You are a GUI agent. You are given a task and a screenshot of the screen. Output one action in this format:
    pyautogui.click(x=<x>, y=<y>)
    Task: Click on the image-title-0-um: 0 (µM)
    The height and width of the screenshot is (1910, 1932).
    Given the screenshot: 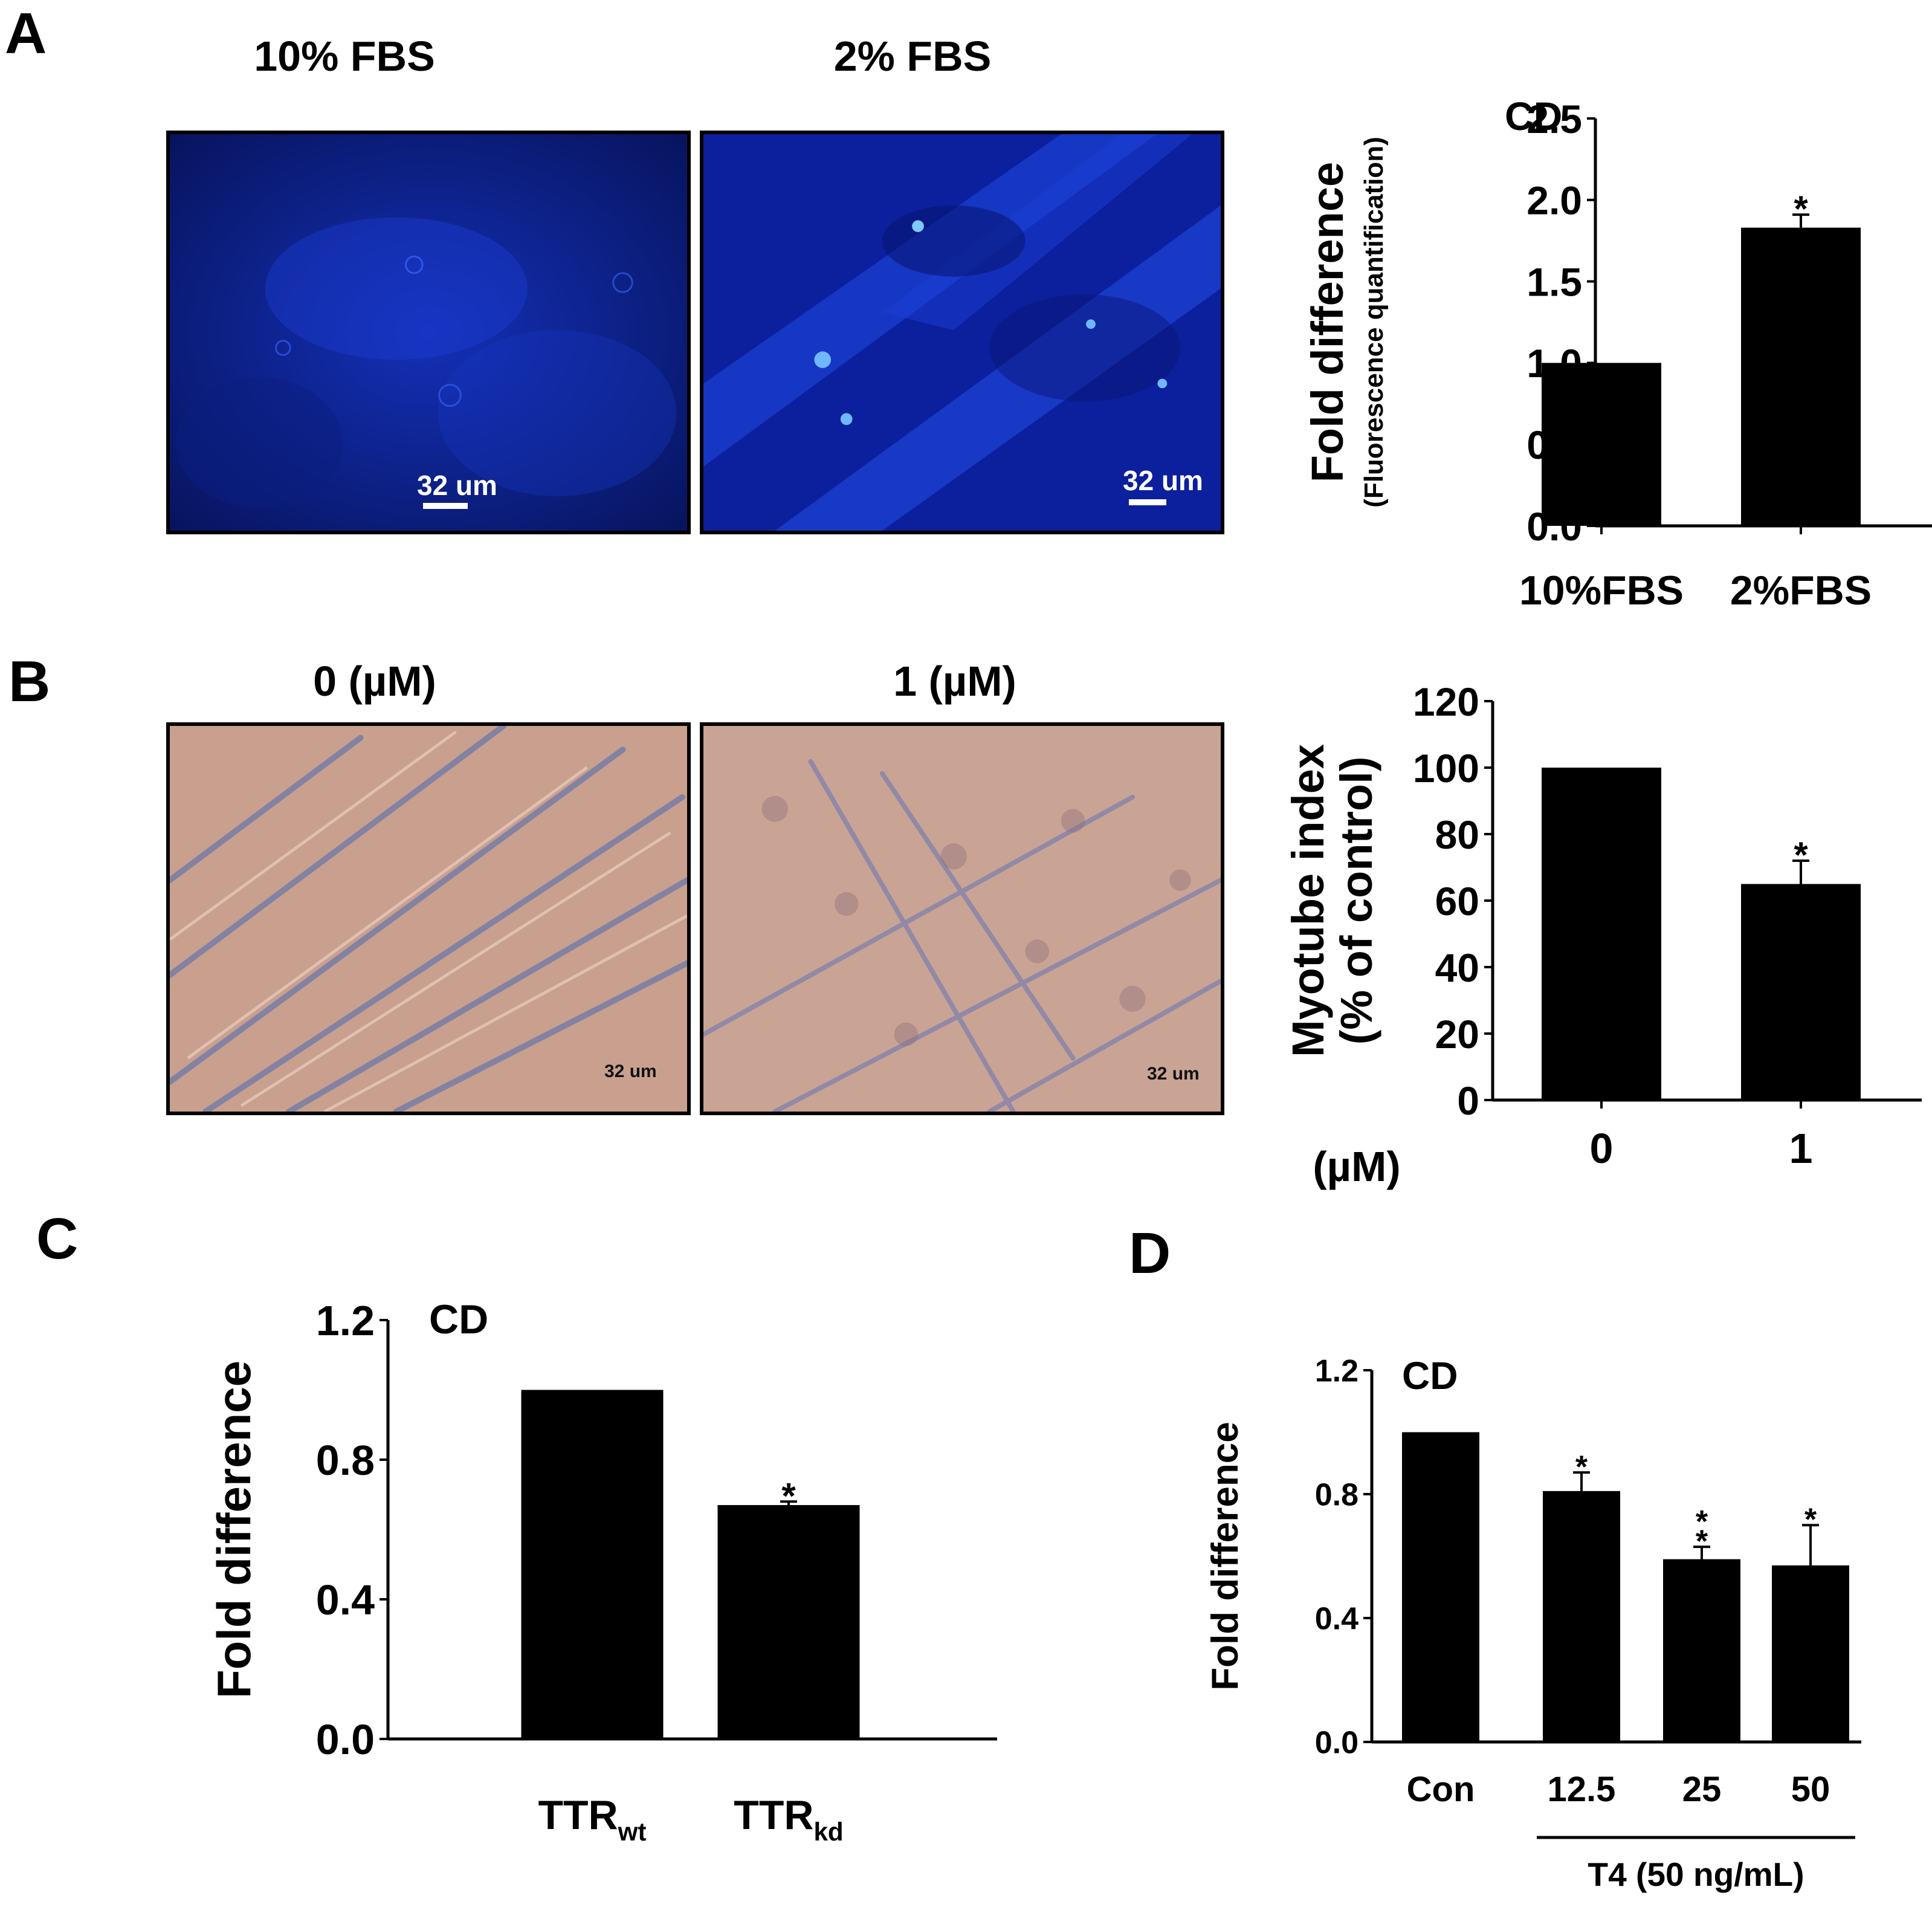 What is the action you would take?
    pyautogui.click(x=374, y=681)
    